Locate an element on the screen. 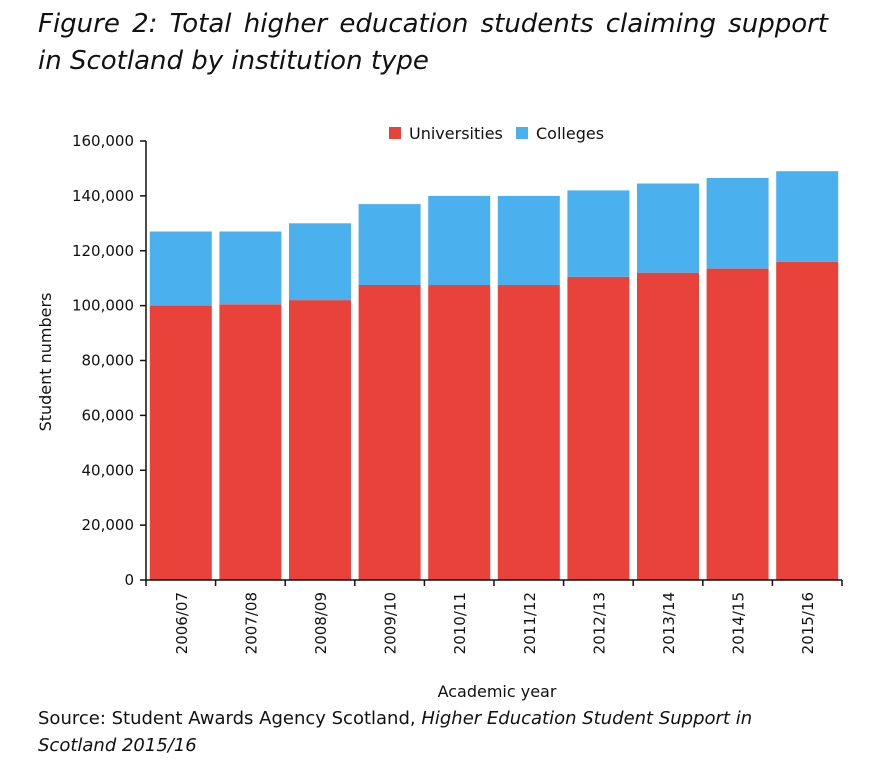 This screenshot has width=870, height=773. x-tick-label: 2015/16 is located at coordinates (808, 623).